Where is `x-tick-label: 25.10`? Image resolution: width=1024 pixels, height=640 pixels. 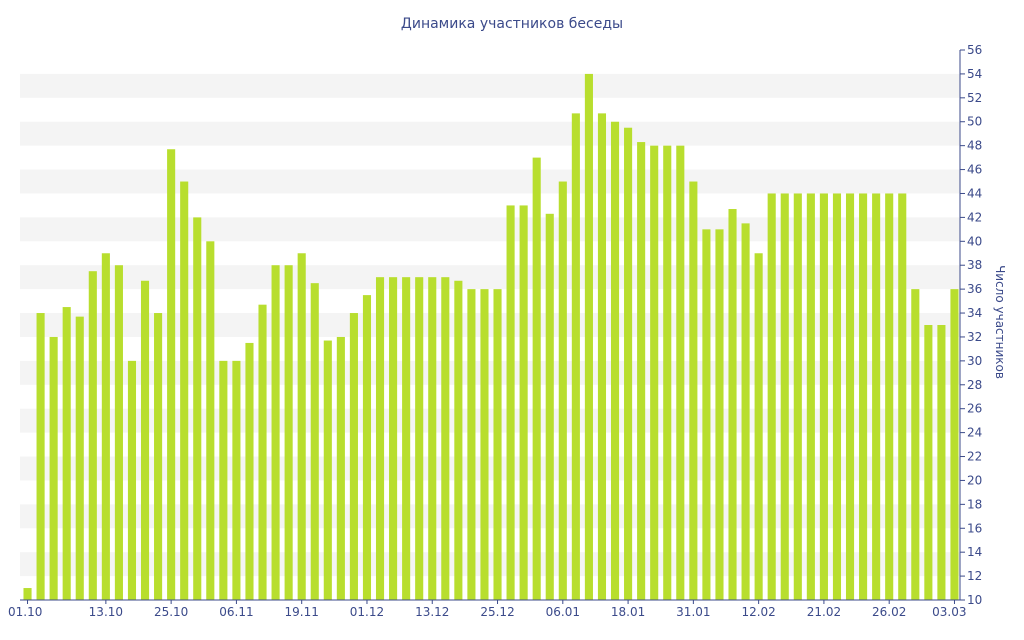
x-tick-label: 25.10 is located at coordinates (171, 612).